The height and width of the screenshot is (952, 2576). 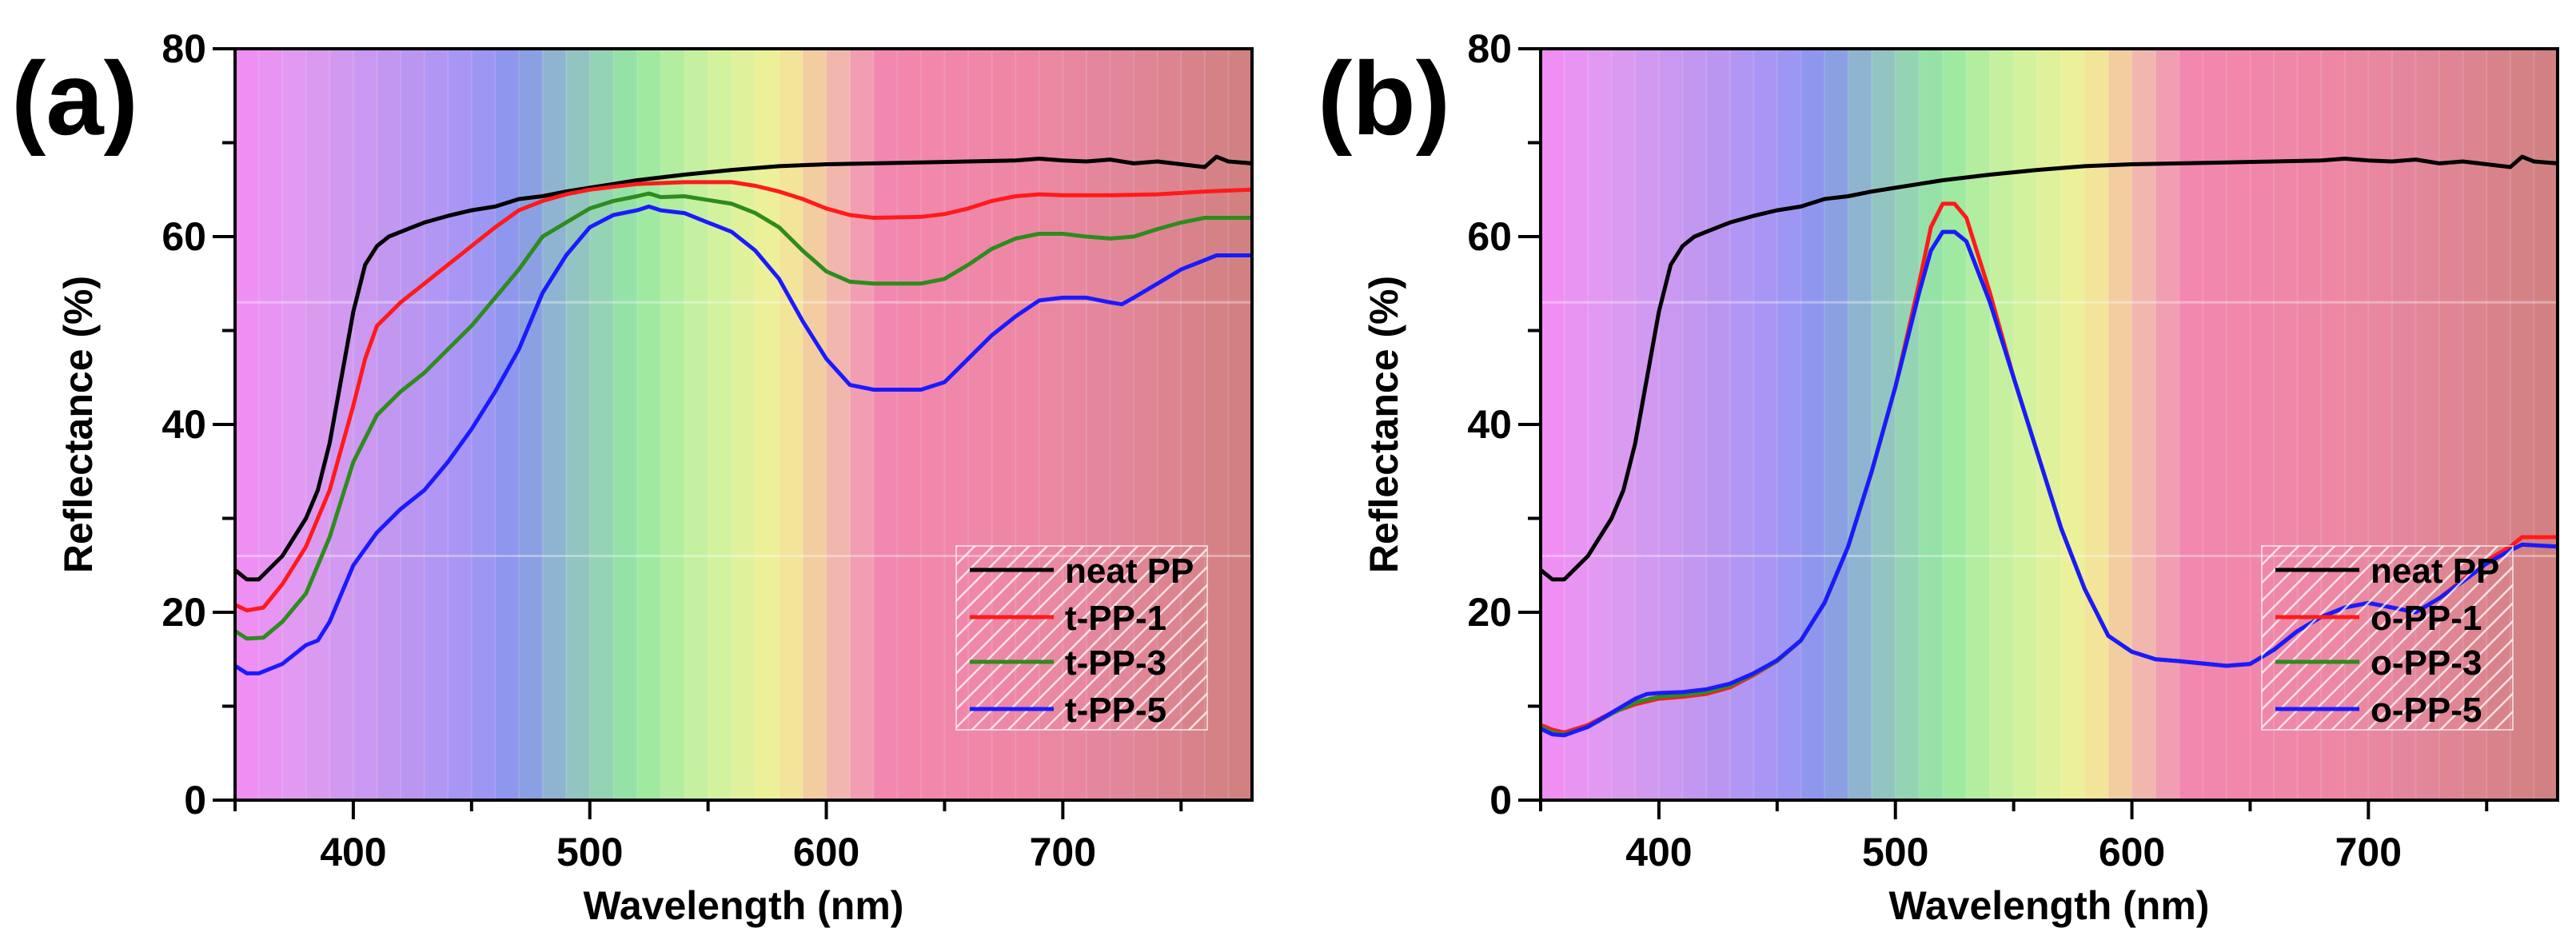 What do you see at coordinates (74, 98) in the screenshot?
I see `panel-label: (a)` at bounding box center [74, 98].